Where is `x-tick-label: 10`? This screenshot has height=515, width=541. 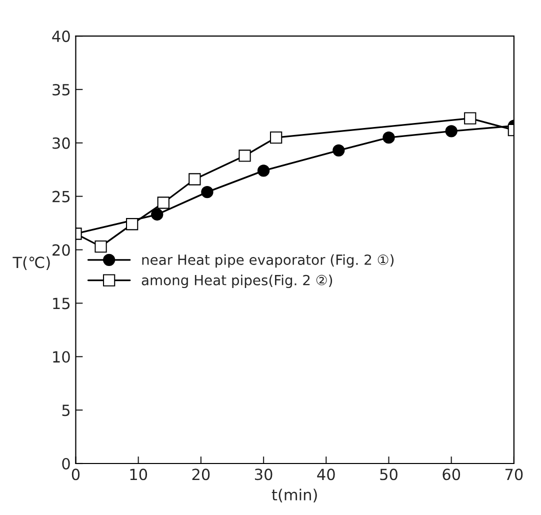 x-tick-label: 10 is located at coordinates (139, 474).